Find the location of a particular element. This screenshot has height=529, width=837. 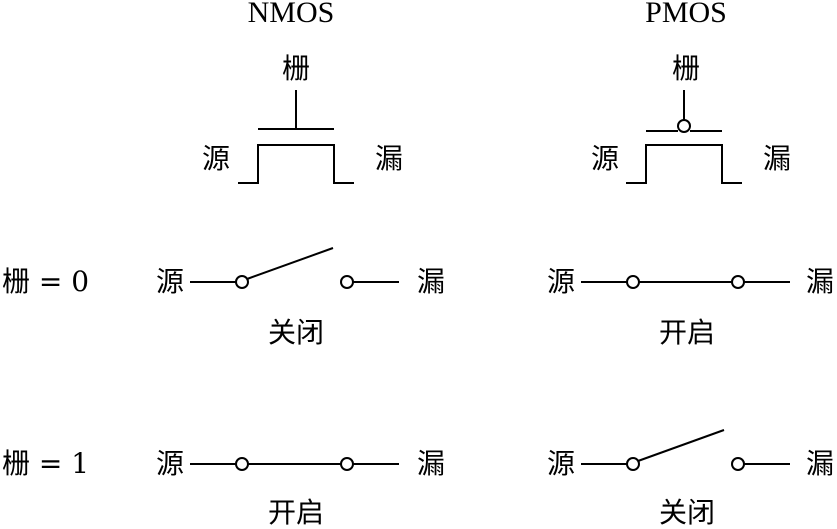

nmos-switch-gate-1: 源 漏 开启 is located at coordinates (300, 488).